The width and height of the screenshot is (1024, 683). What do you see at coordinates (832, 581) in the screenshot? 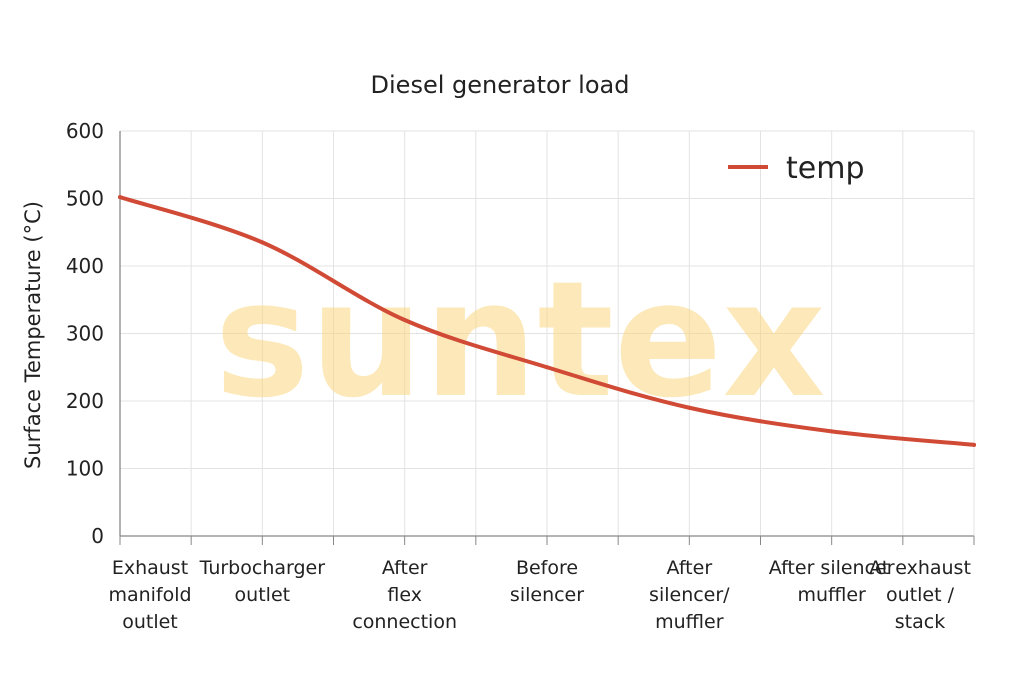
I see `x-tick-label: After silencer muffler` at bounding box center [832, 581].